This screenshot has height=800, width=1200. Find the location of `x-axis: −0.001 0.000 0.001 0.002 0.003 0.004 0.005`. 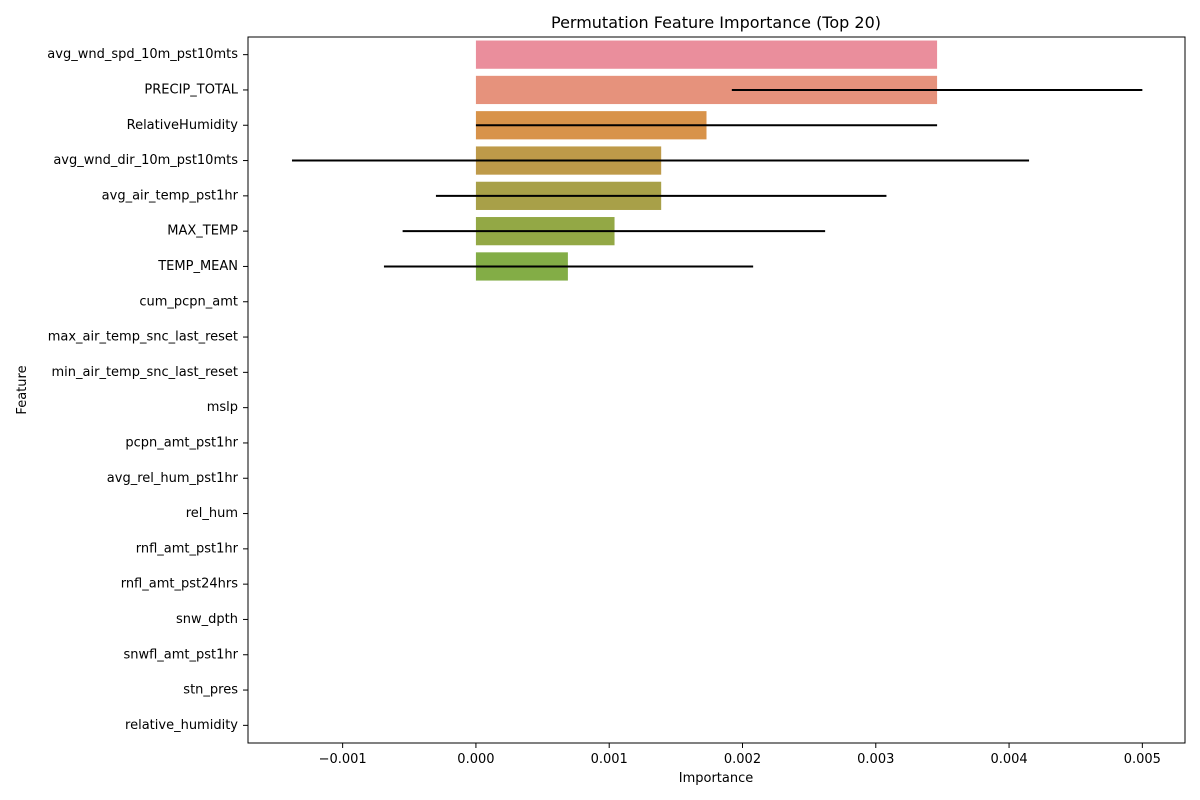

x-axis: −0.001 0.000 0.001 0.002 0.003 0.004 0.005 is located at coordinates (740, 755).